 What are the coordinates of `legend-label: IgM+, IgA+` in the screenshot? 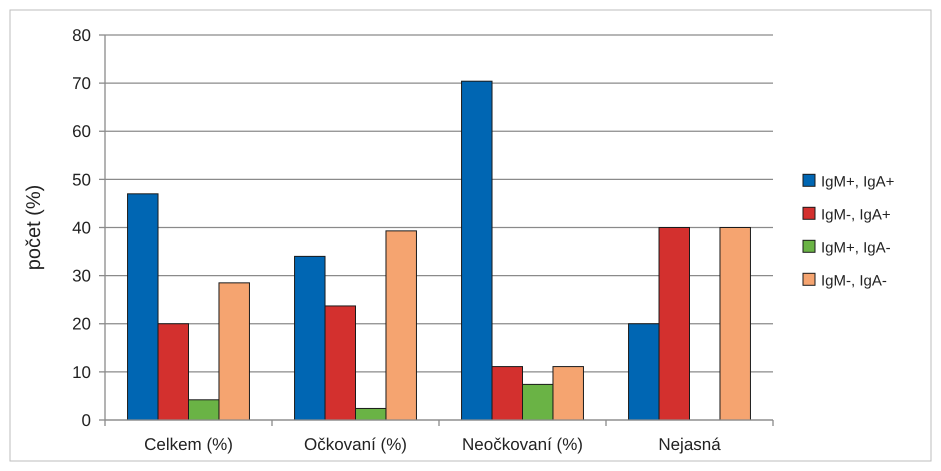 It's located at (858, 182).